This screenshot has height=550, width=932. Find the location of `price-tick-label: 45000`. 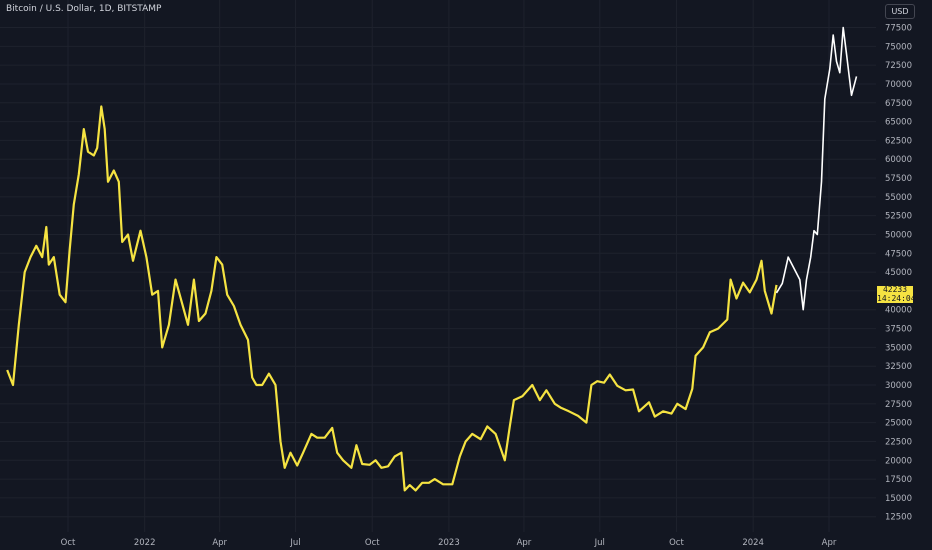

price-tick-label: 45000 is located at coordinates (898, 273).